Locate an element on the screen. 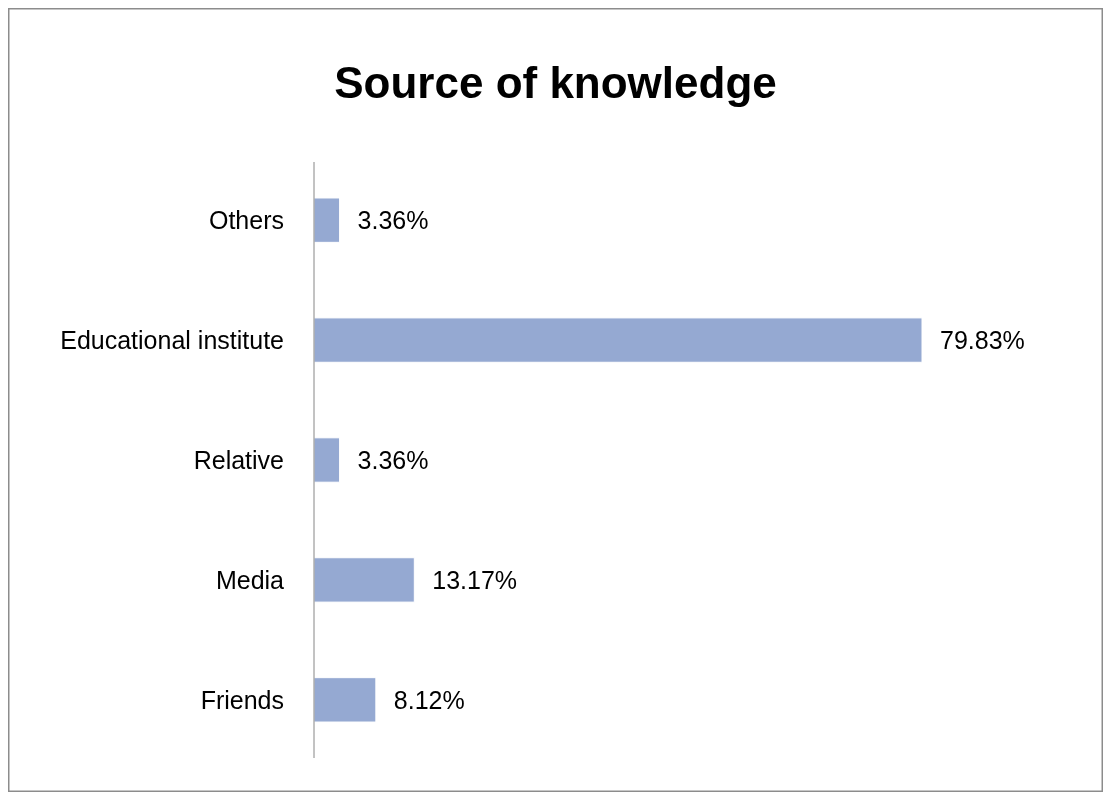 This screenshot has height=792, width=1103. y-tick-label: Friends is located at coordinates (242, 699).